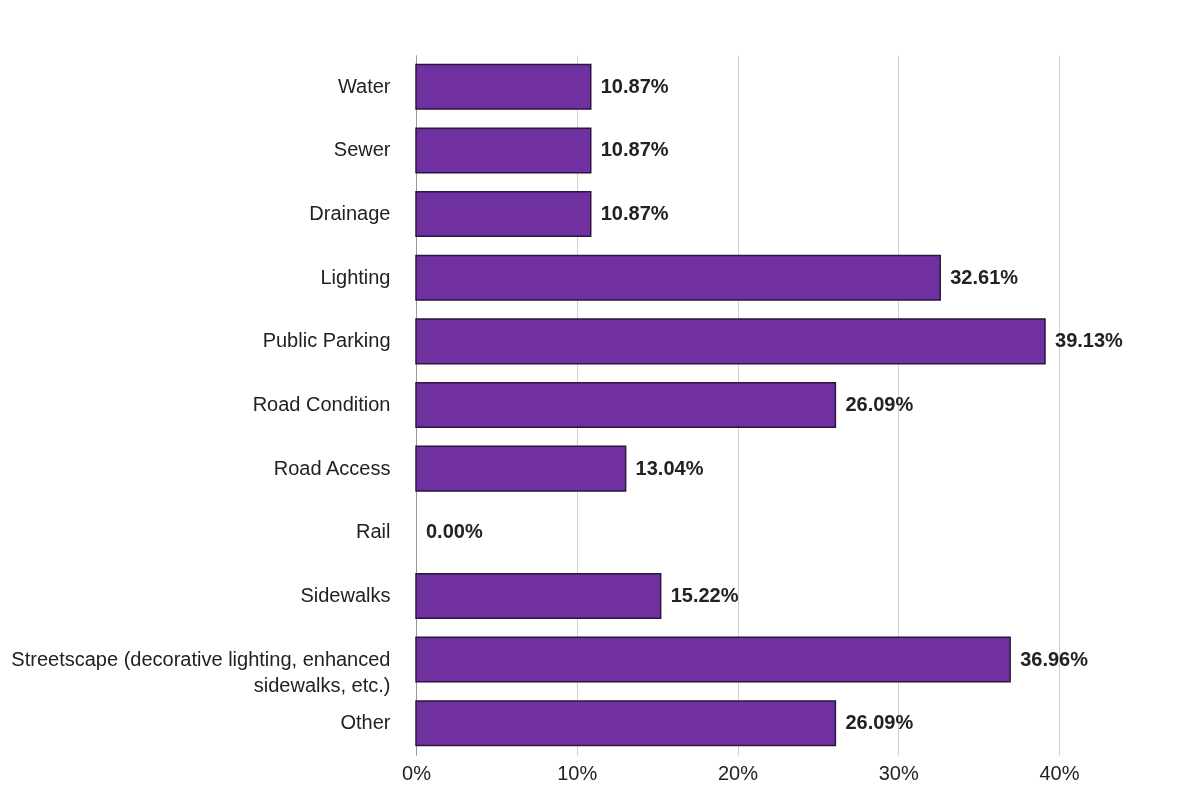 Image resolution: width=1200 pixels, height=799 pixels. I want to click on x-tick-label: 30%, so click(898, 772).